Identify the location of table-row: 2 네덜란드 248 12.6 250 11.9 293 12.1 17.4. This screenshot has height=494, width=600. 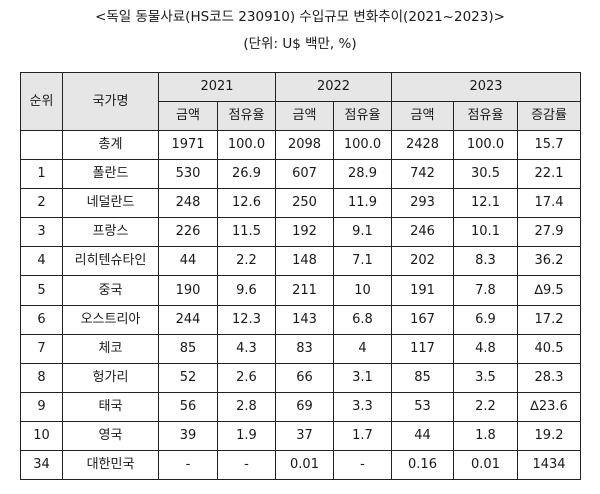
(301, 203).